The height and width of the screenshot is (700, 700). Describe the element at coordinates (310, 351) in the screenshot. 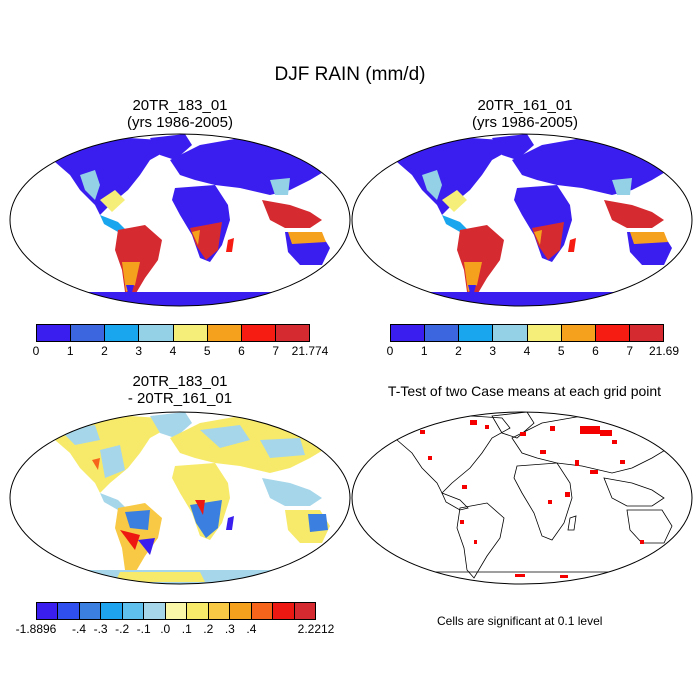

I see `colorbar-tick-label: 21.774` at that location.